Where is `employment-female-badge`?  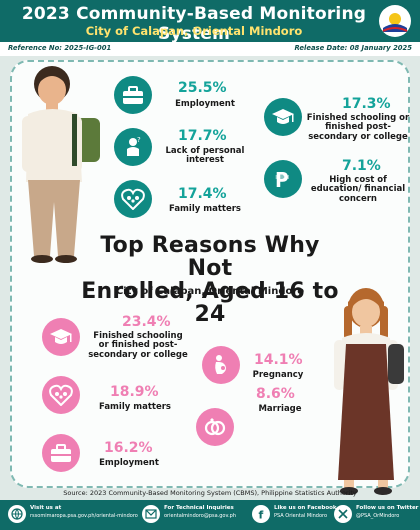
employment-female-badge is located at coordinates (61, 453).